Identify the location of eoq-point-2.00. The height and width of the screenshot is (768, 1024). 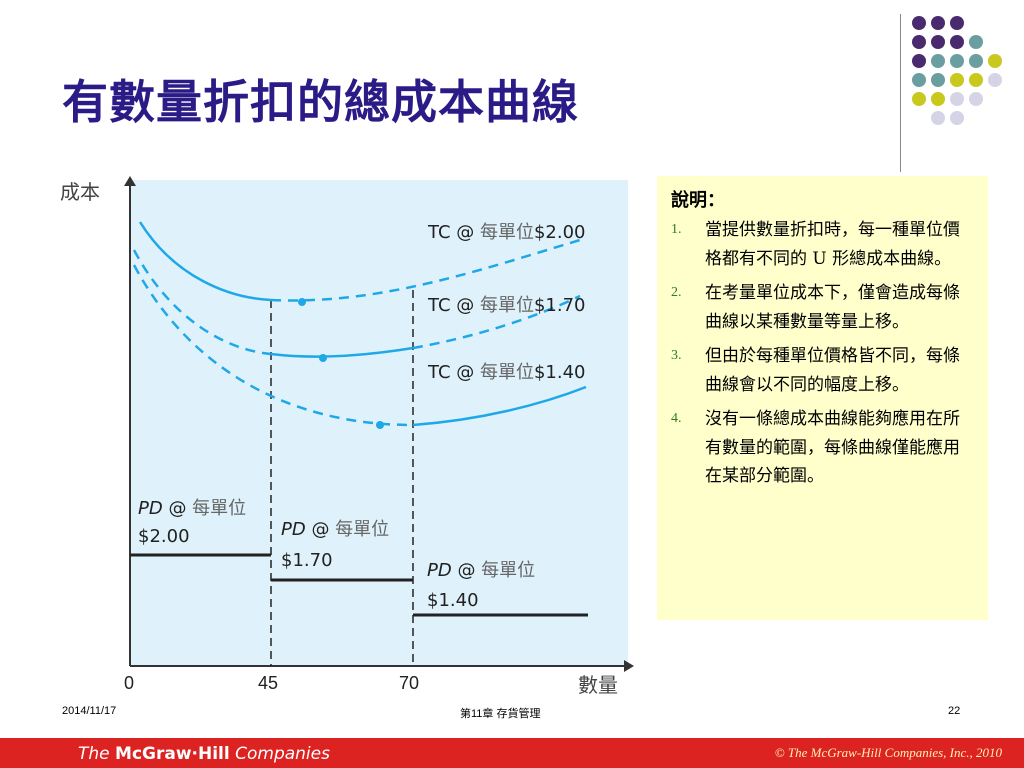
(302, 302).